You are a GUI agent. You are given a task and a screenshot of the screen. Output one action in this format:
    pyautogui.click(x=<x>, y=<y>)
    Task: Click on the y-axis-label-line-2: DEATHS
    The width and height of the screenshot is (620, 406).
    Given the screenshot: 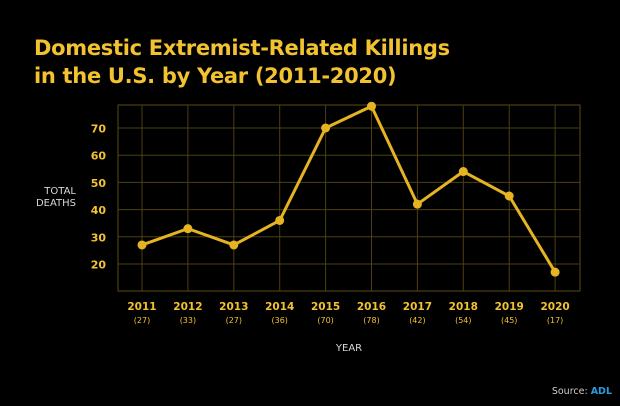 What is the action you would take?
    pyautogui.click(x=56, y=203)
    